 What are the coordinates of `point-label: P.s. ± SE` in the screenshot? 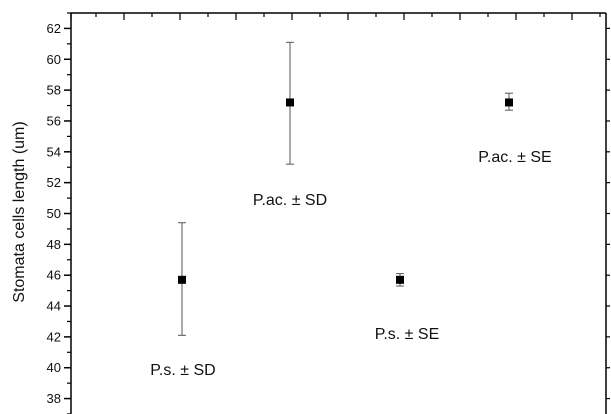 It's located at (407, 334).